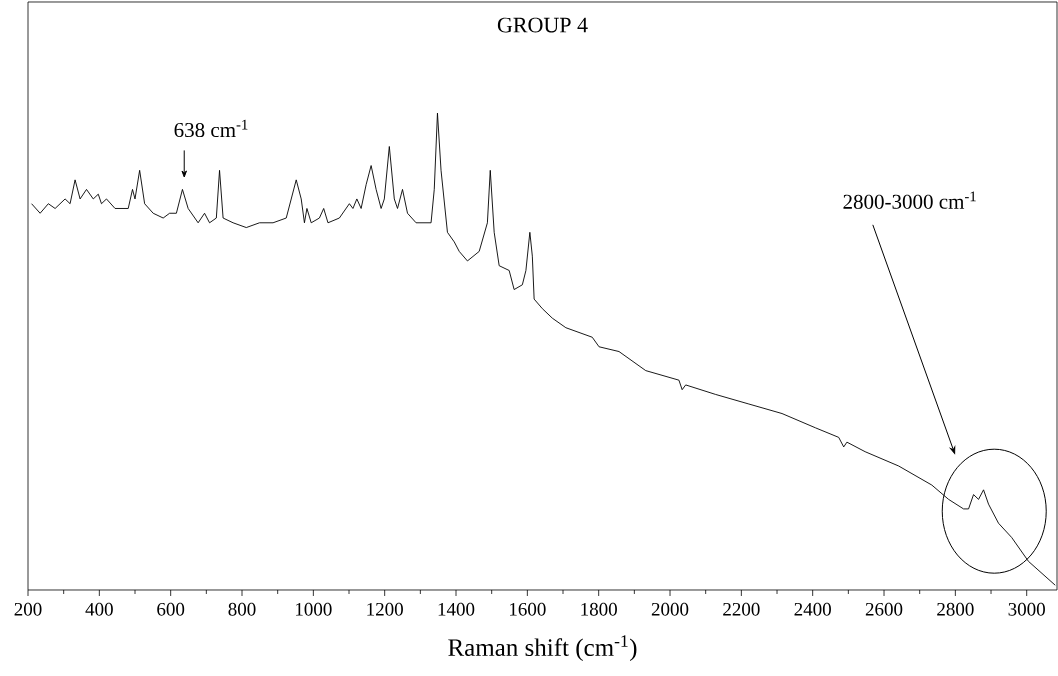 Image resolution: width=1058 pixels, height=676 pixels. I want to click on x-tick-label: 1200, so click(385, 609).